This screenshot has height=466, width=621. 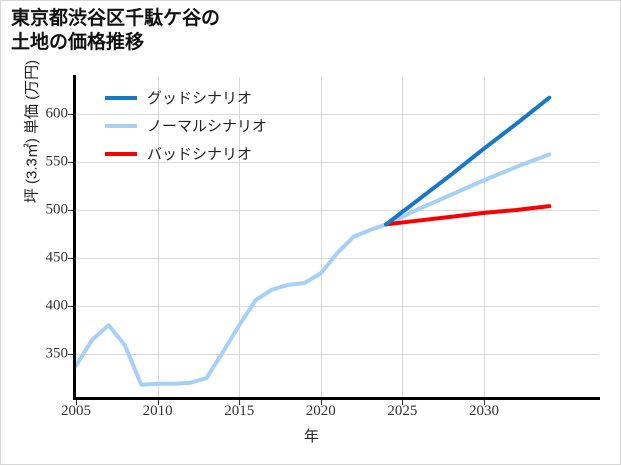 I want to click on xtick-label-2025: 2025, so click(x=402, y=411).